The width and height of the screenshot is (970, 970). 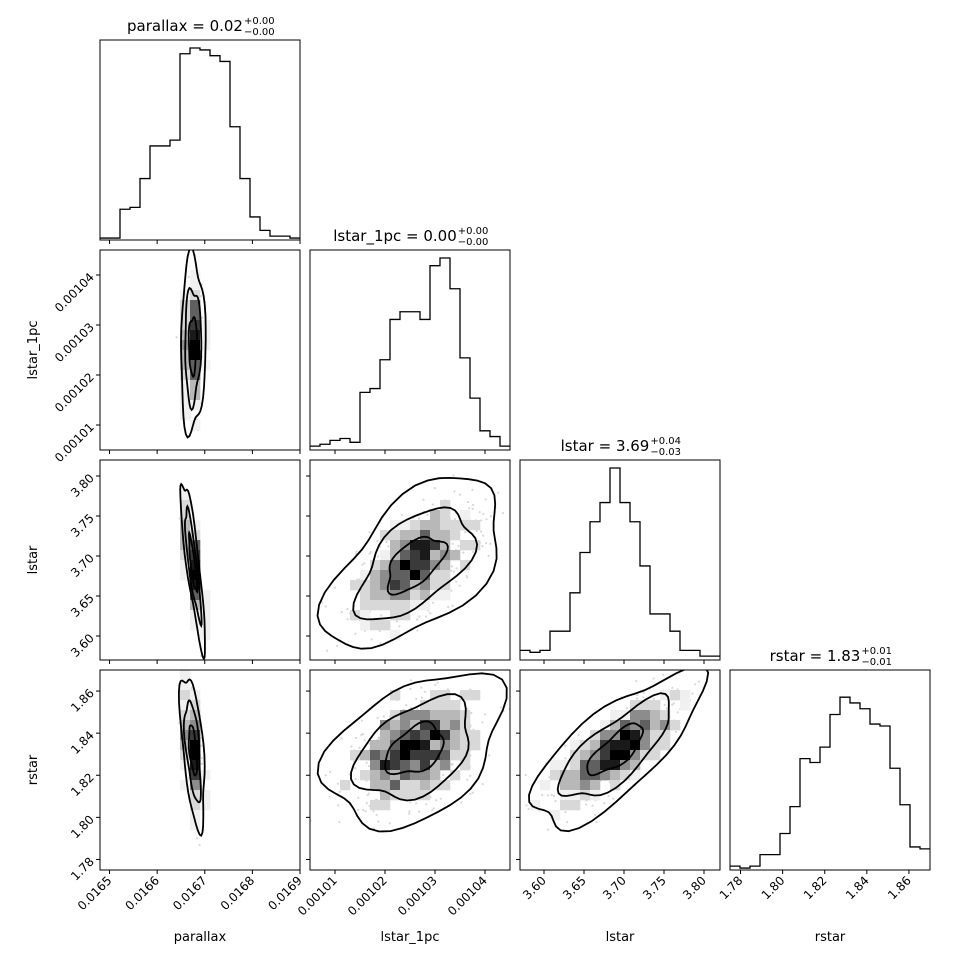 I want to click on panel-title-lstar: lstar = 3.69, so click(x=605, y=446).